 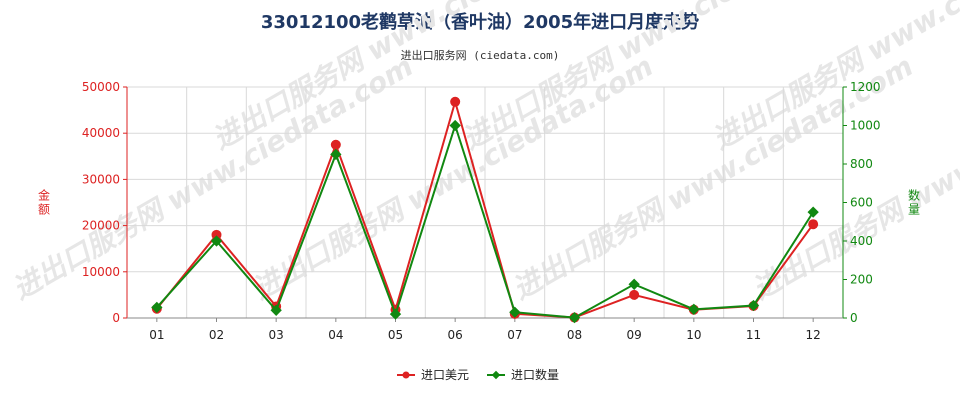 What do you see at coordinates (101, 133) in the screenshot?
I see `left-tick-label: 40000` at bounding box center [101, 133].